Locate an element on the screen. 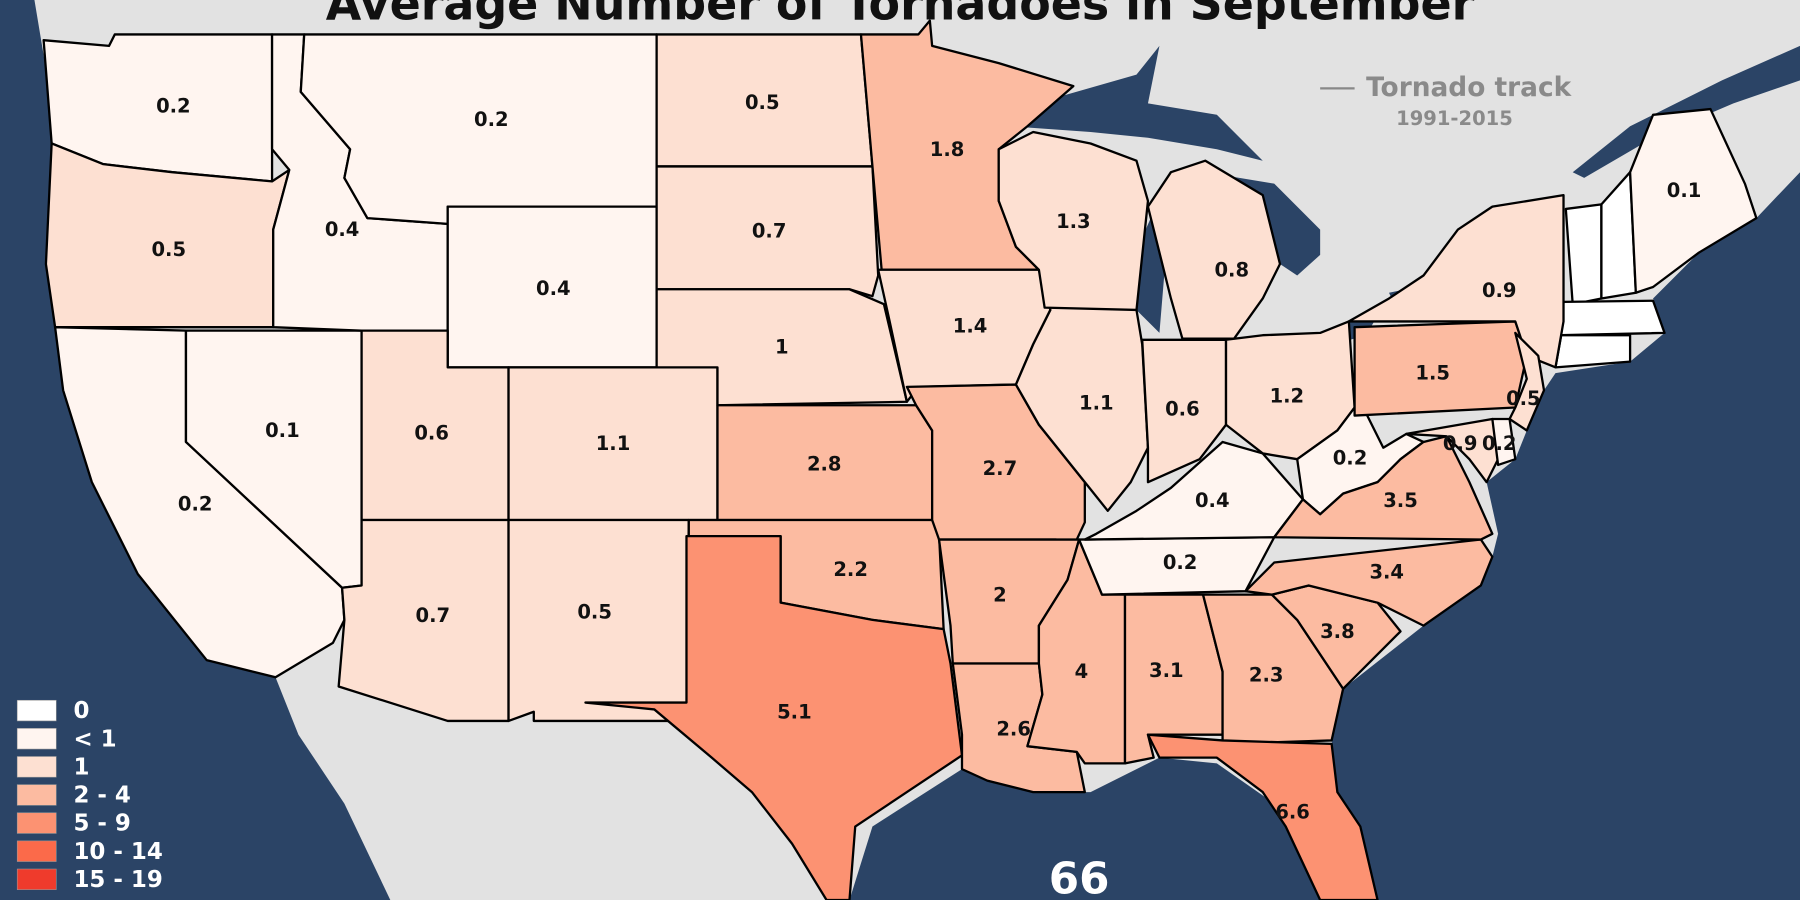  legend-label: < 1 is located at coordinates (94, 739).